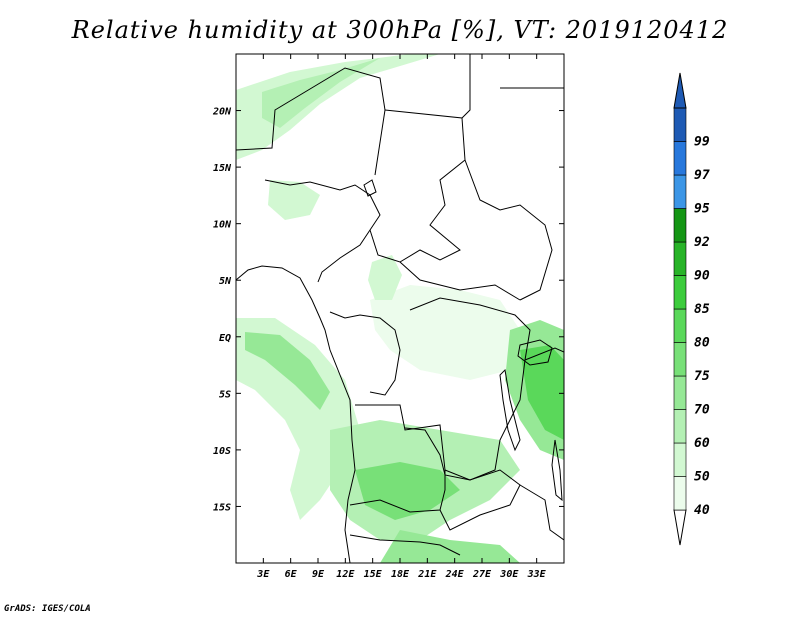 This screenshot has height=618, width=800. Describe the element at coordinates (287, 371) in the screenshot. I see `humidity-patch-gulf-inner` at that location.